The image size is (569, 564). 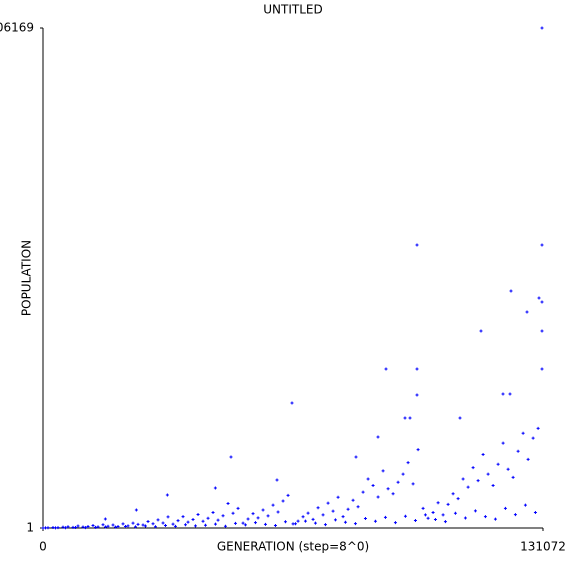 What do you see at coordinates (27, 278) in the screenshot?
I see `y-axis-label: POPULATION` at bounding box center [27, 278].